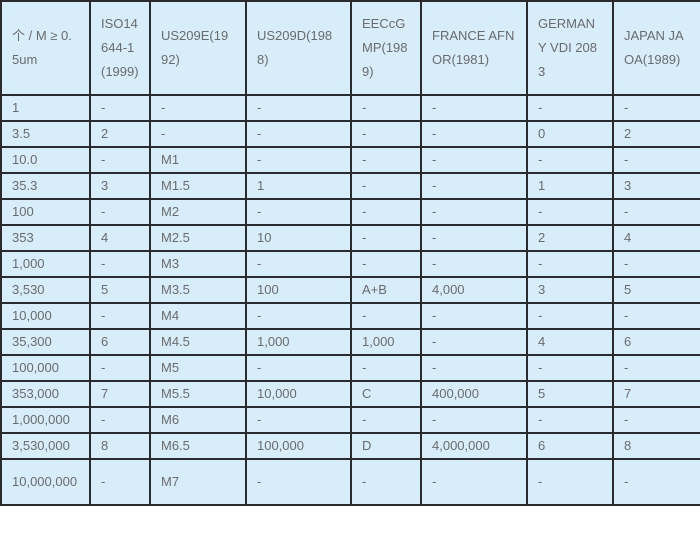  I want to click on table-cell: M5, so click(198, 368).